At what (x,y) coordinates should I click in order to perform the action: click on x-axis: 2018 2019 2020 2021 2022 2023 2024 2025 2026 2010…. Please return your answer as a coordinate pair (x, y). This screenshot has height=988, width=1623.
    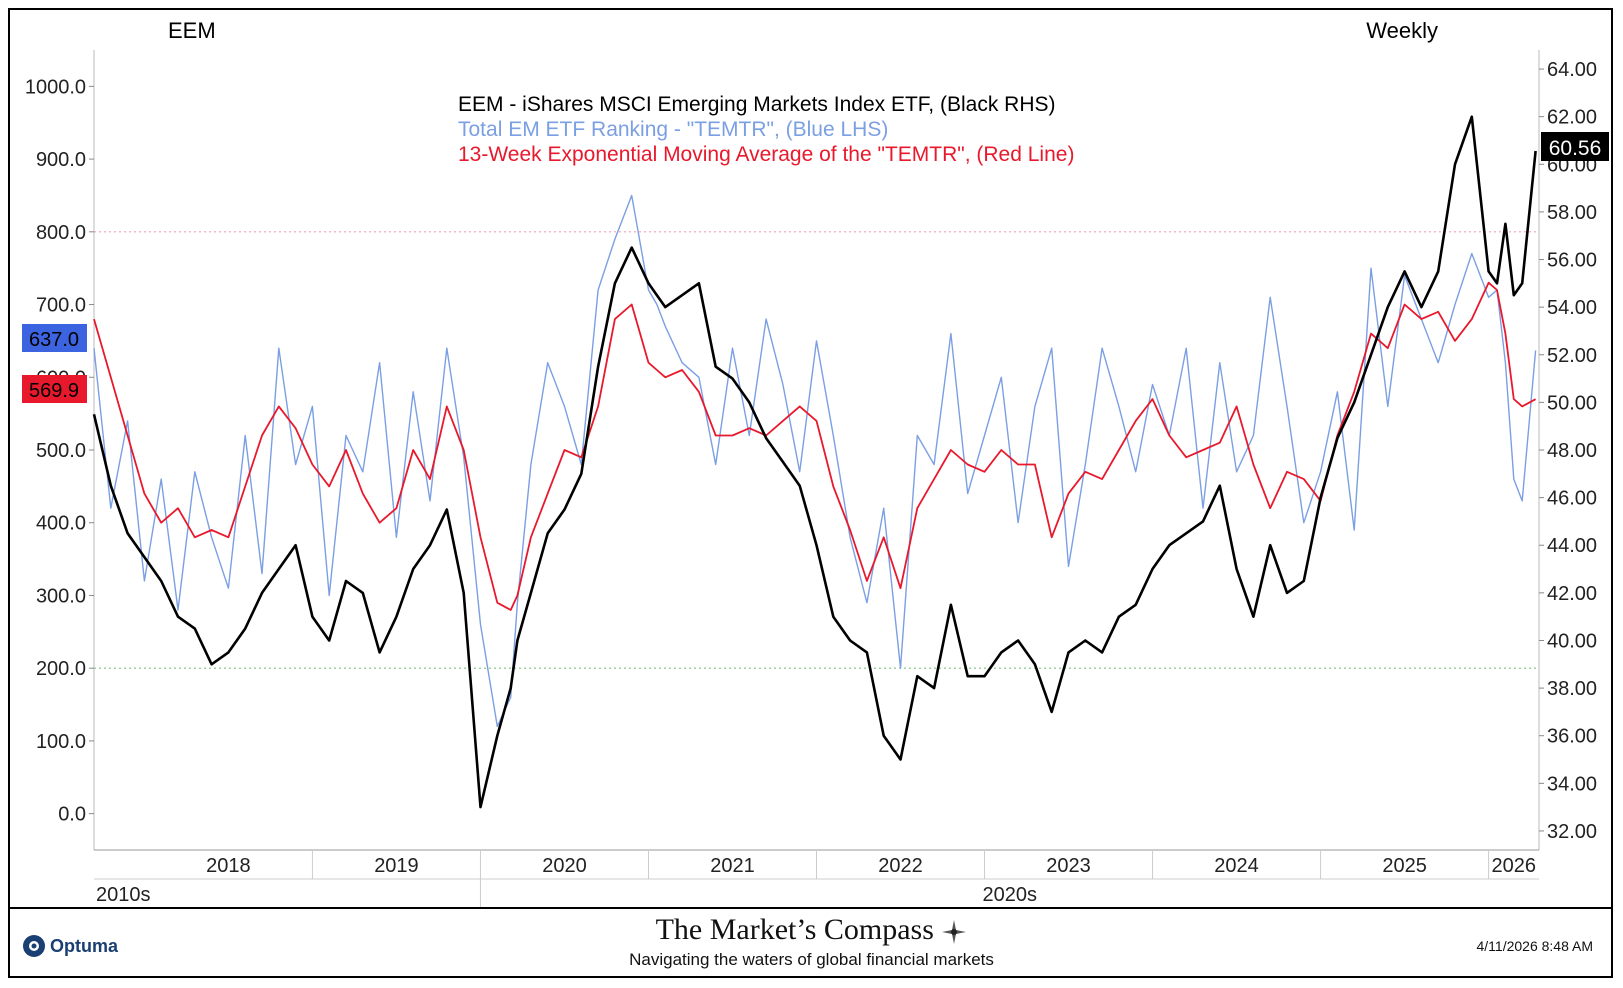
    Looking at the image, I should click on (816, 878).